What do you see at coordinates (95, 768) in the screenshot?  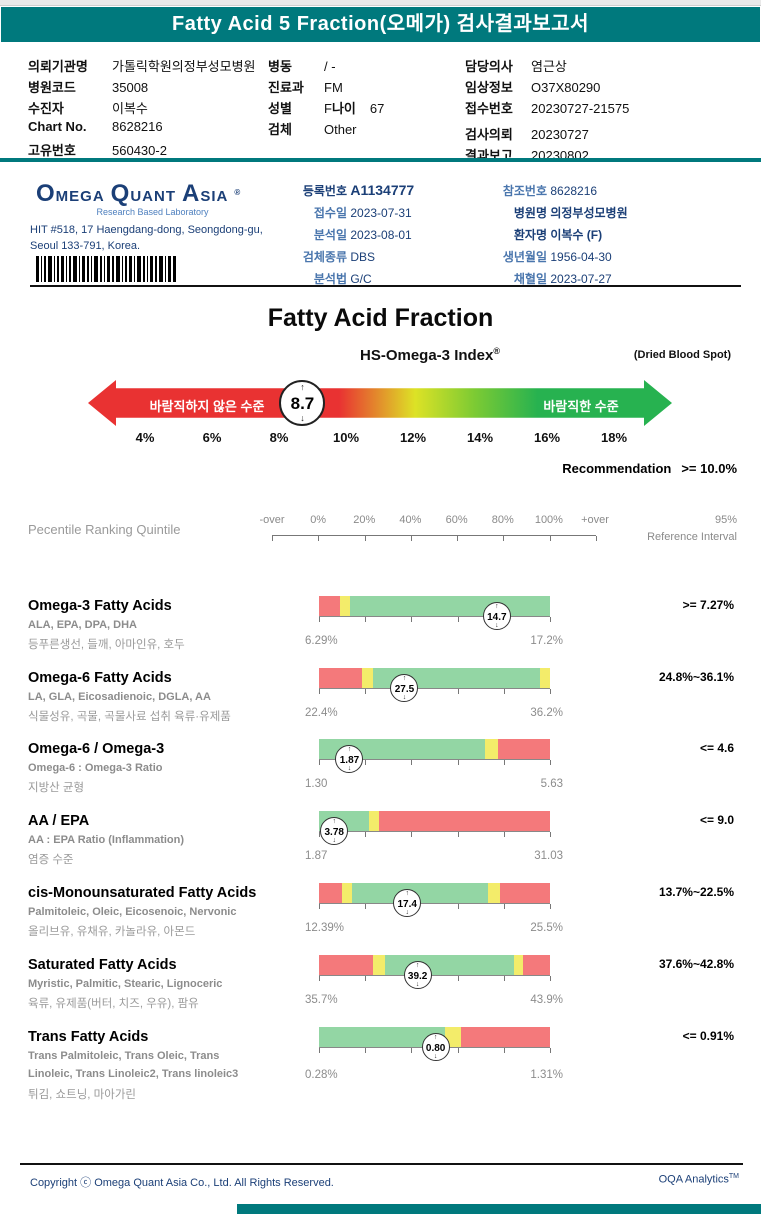 I see `row-components: Omega-6 : Omega-3 Ratio` at bounding box center [95, 768].